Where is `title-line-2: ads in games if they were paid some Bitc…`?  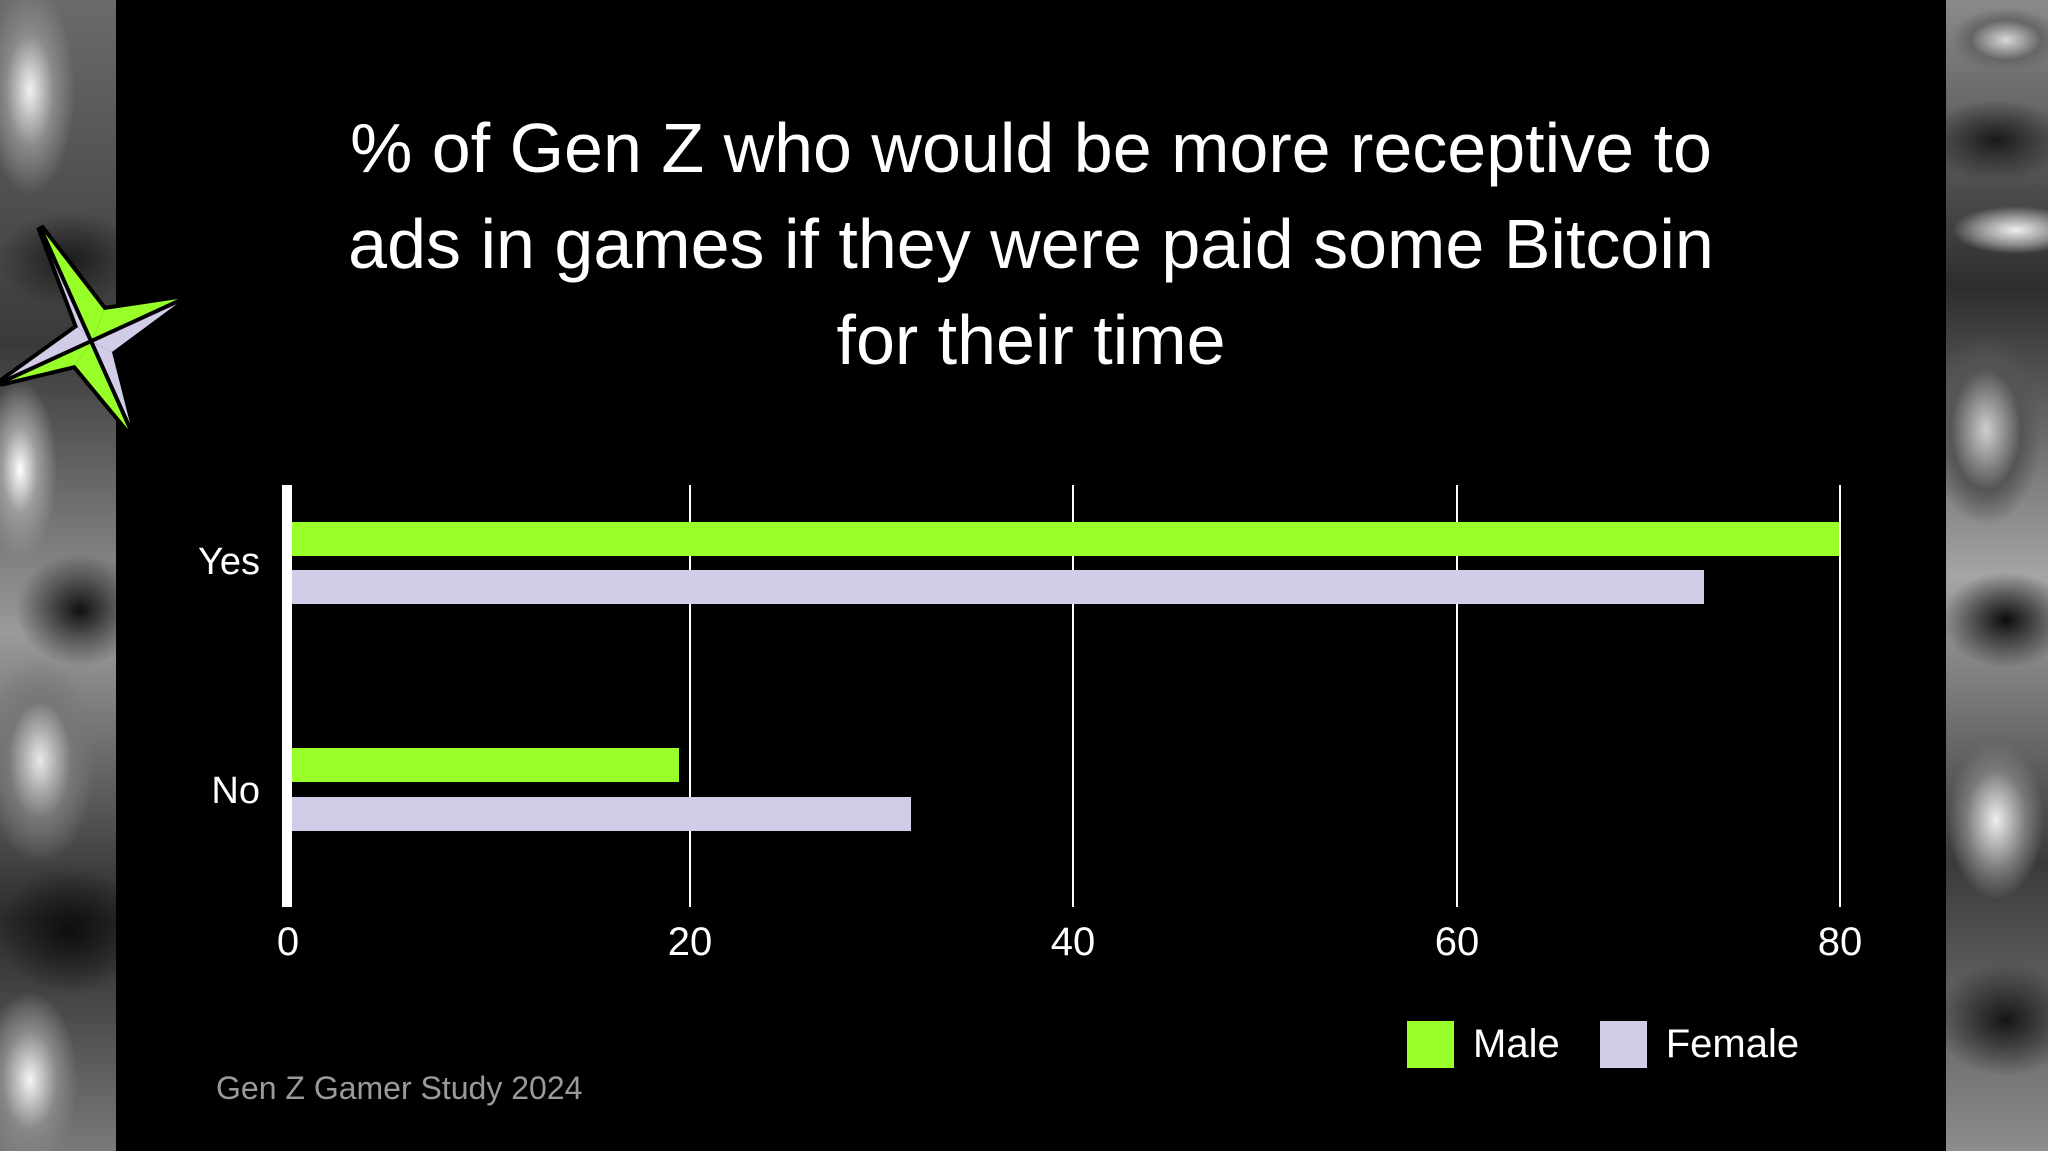 title-line-2: ads in games if they were paid some Bitc… is located at coordinates (1031, 244).